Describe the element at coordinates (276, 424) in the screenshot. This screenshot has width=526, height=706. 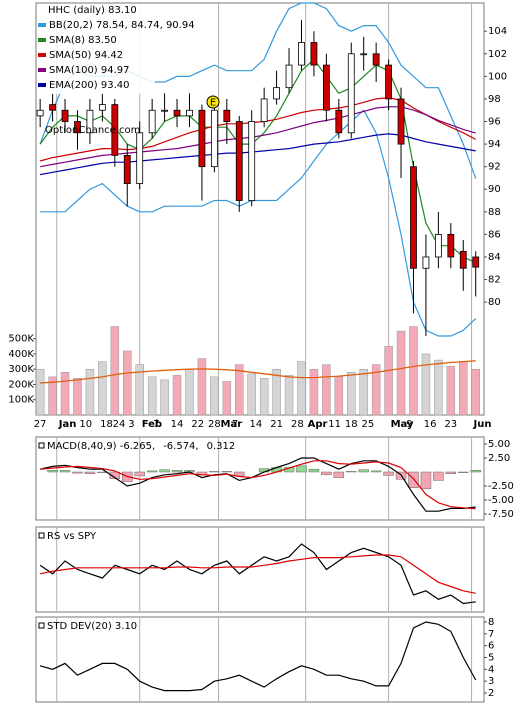
I see `x-tick-label: 21` at that location.